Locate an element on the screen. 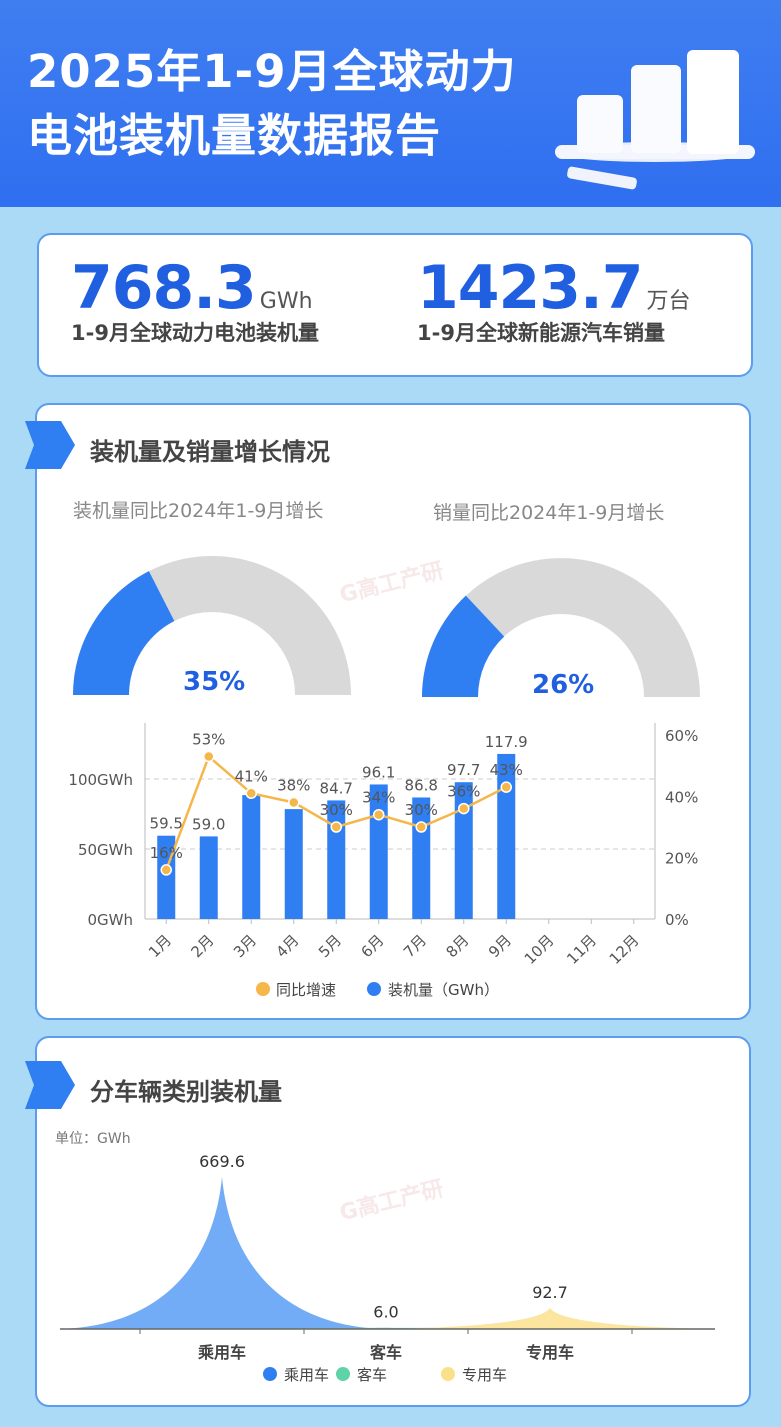 This screenshot has width=781, height=1427. growth-label: 38% is located at coordinates (293, 785).